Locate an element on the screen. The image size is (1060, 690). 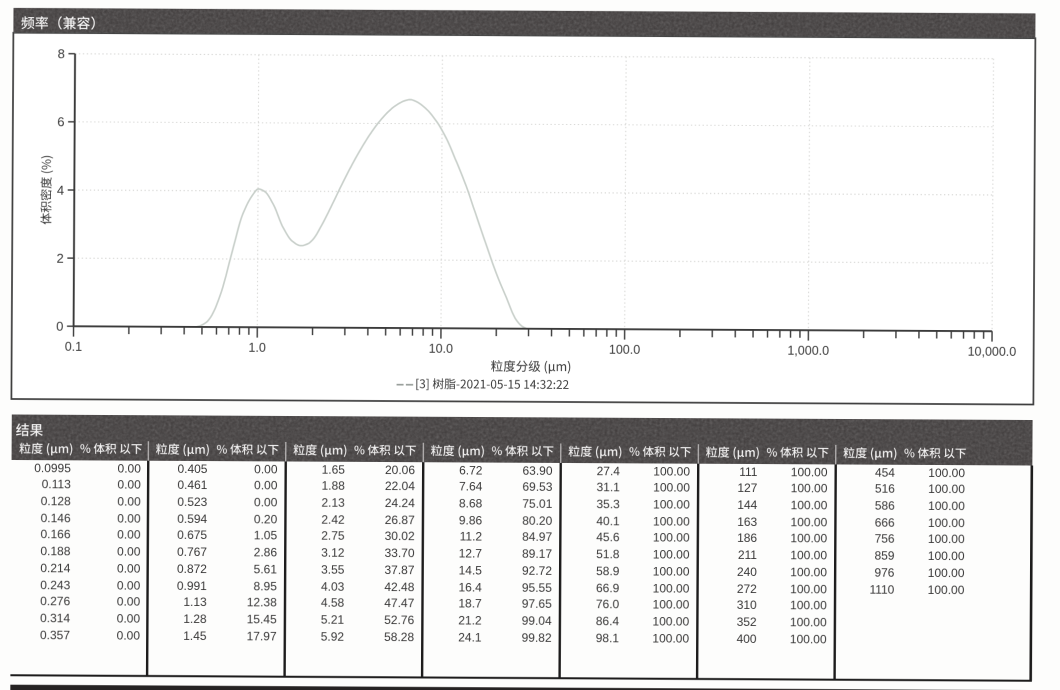
svg-text: 100.0 is located at coordinates (624, 350).